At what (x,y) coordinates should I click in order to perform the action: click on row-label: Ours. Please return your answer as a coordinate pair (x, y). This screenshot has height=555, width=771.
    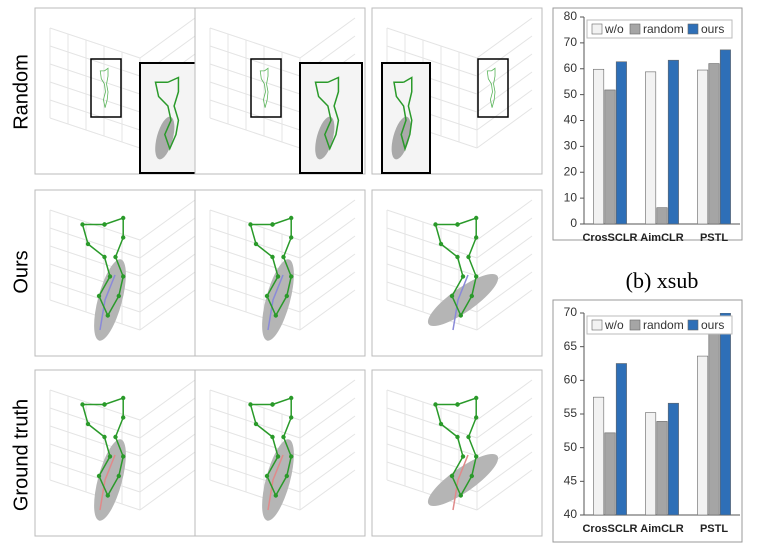
    Looking at the image, I should click on (21, 271).